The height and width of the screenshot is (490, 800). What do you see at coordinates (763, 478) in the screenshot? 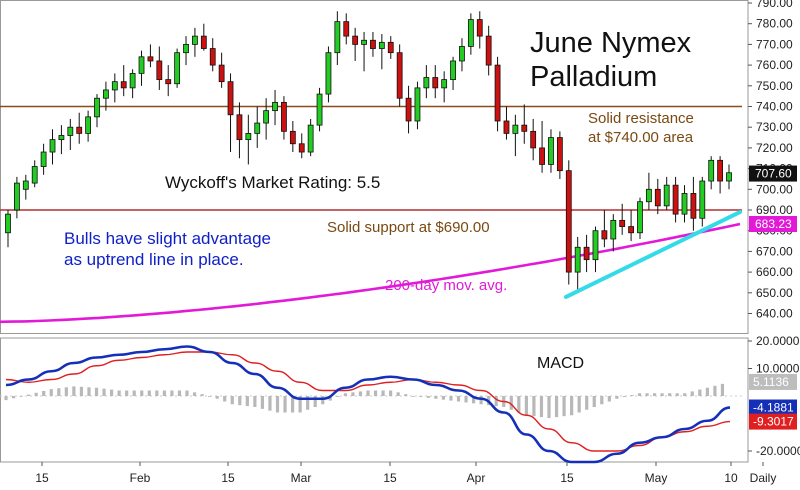
I see `x-axis-label: Daily` at bounding box center [763, 478].